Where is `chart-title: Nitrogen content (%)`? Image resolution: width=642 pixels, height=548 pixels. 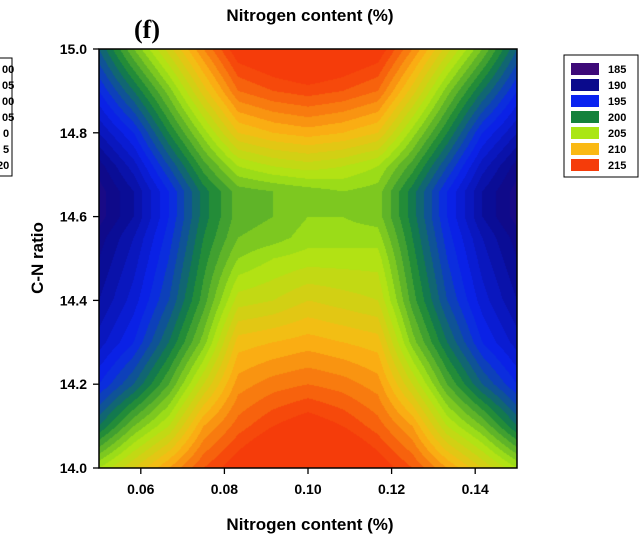
chart-title: Nitrogen content (%) is located at coordinates (309, 15).